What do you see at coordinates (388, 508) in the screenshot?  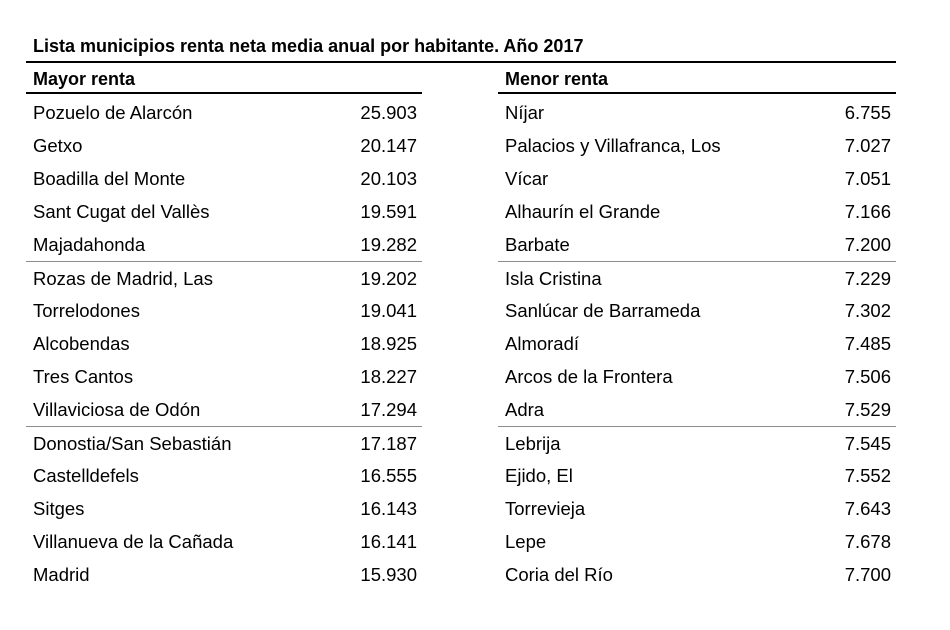 I see `income-value: 16.143` at bounding box center [388, 508].